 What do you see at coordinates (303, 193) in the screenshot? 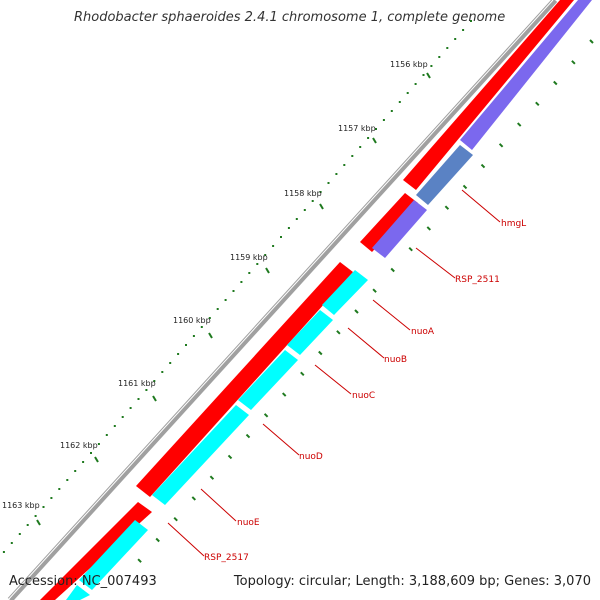
I see `kbp-label: 1158 kbp` at bounding box center [303, 193].